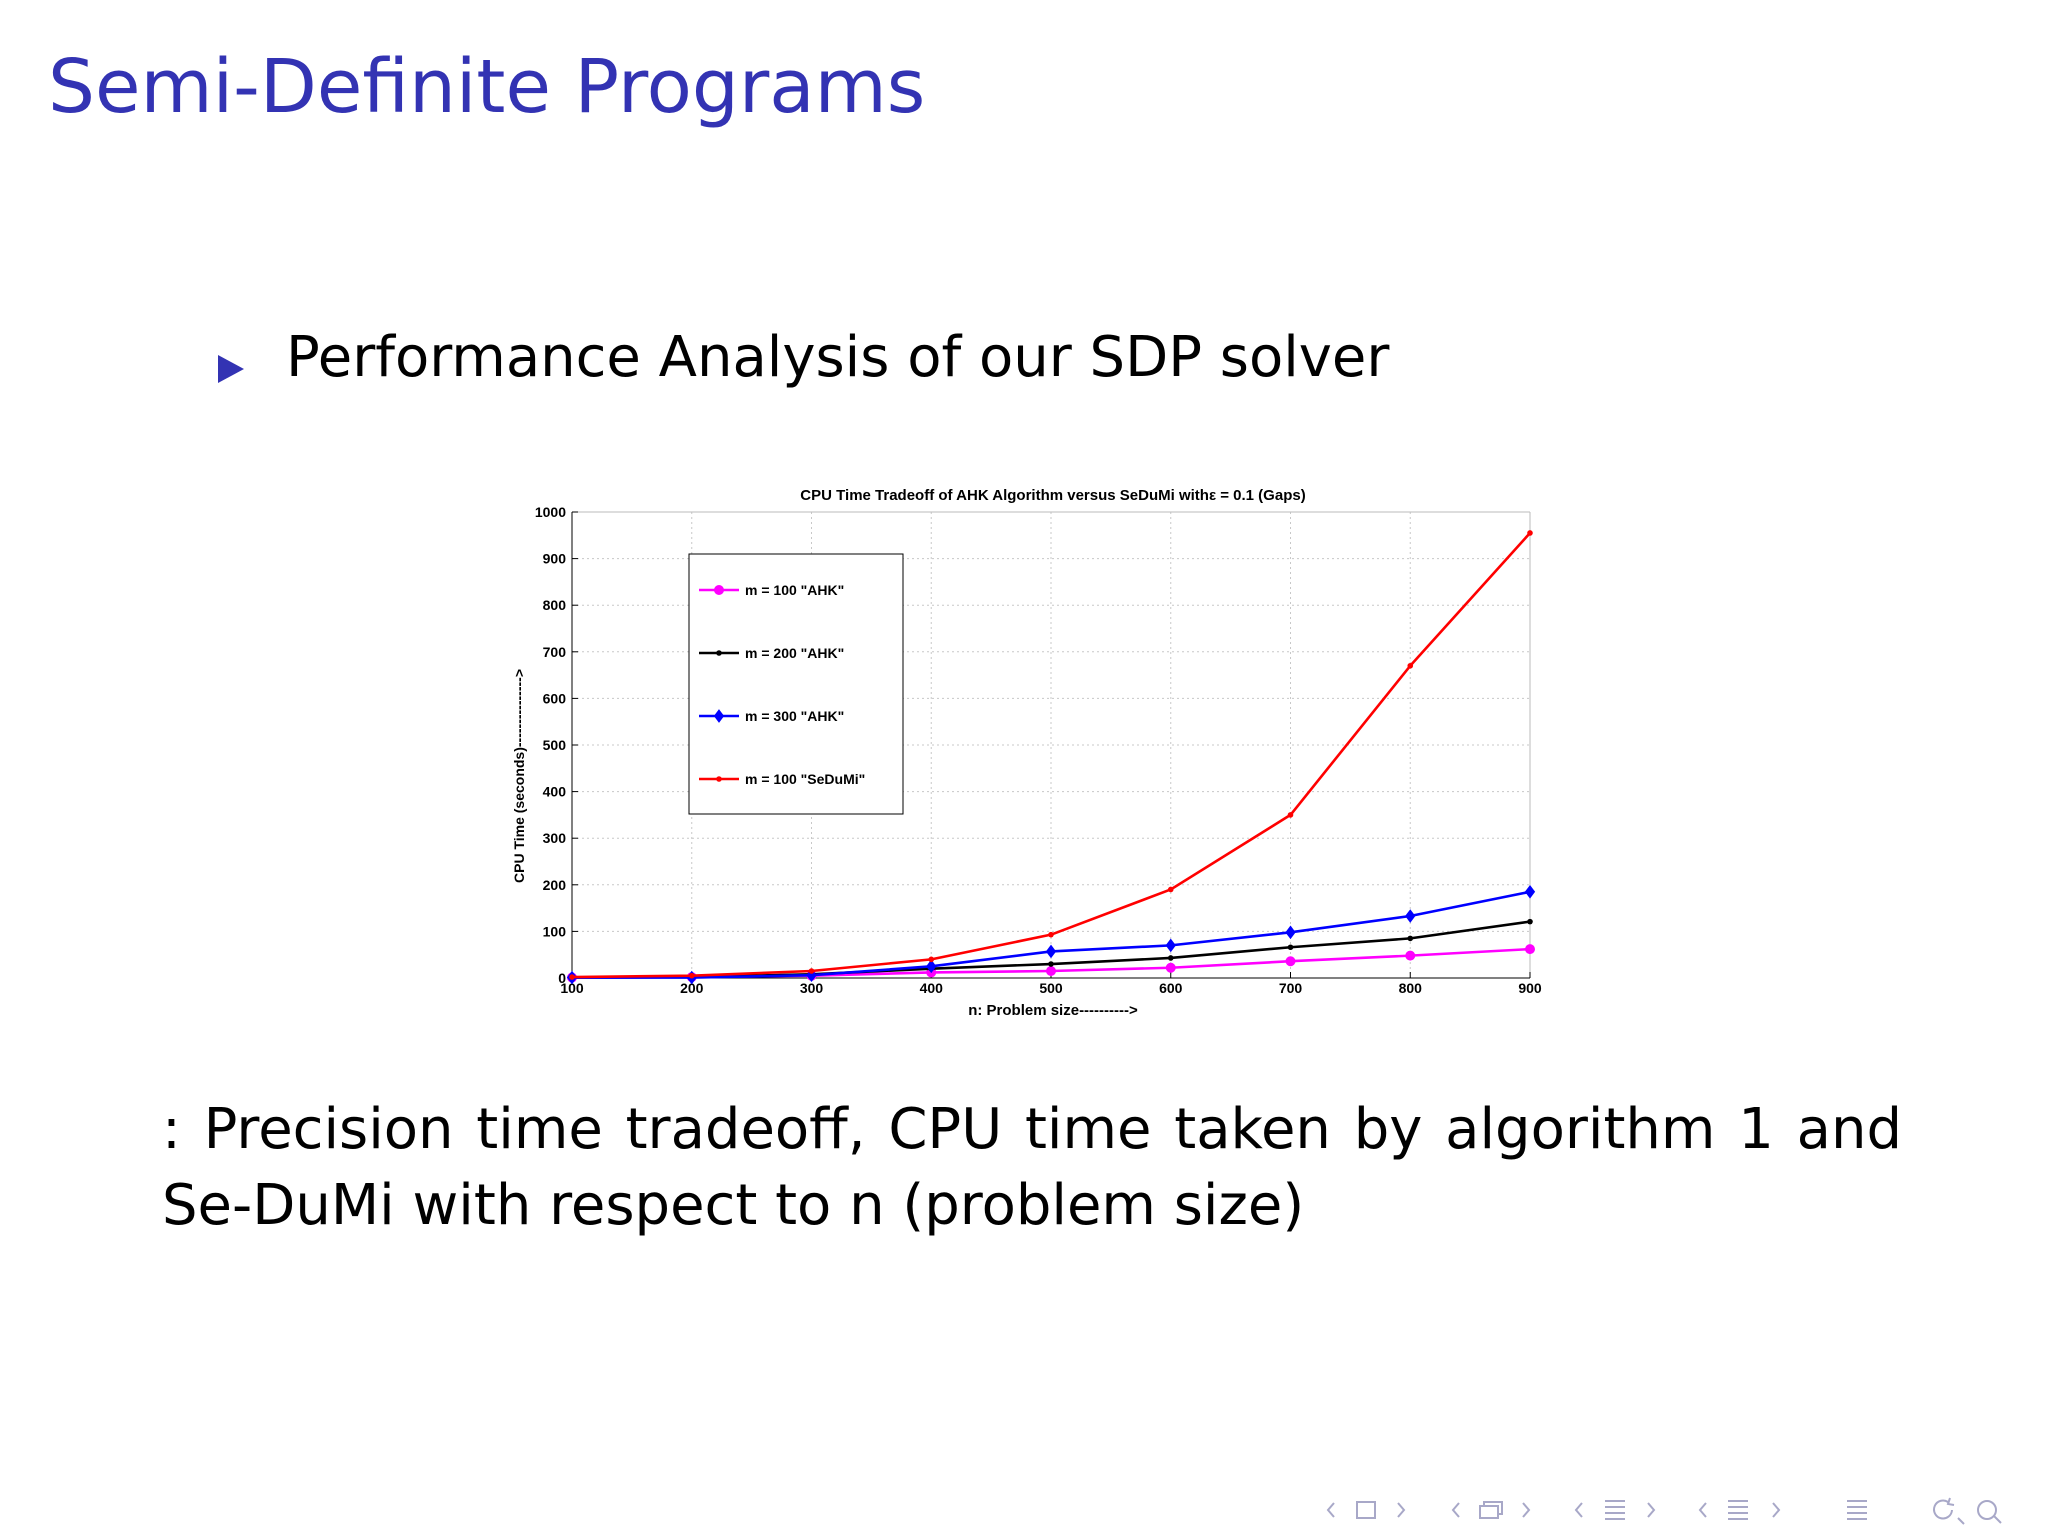 This screenshot has height=1536, width=2048. What do you see at coordinates (555, 652) in the screenshot?
I see `y-tick-label: 700` at bounding box center [555, 652].